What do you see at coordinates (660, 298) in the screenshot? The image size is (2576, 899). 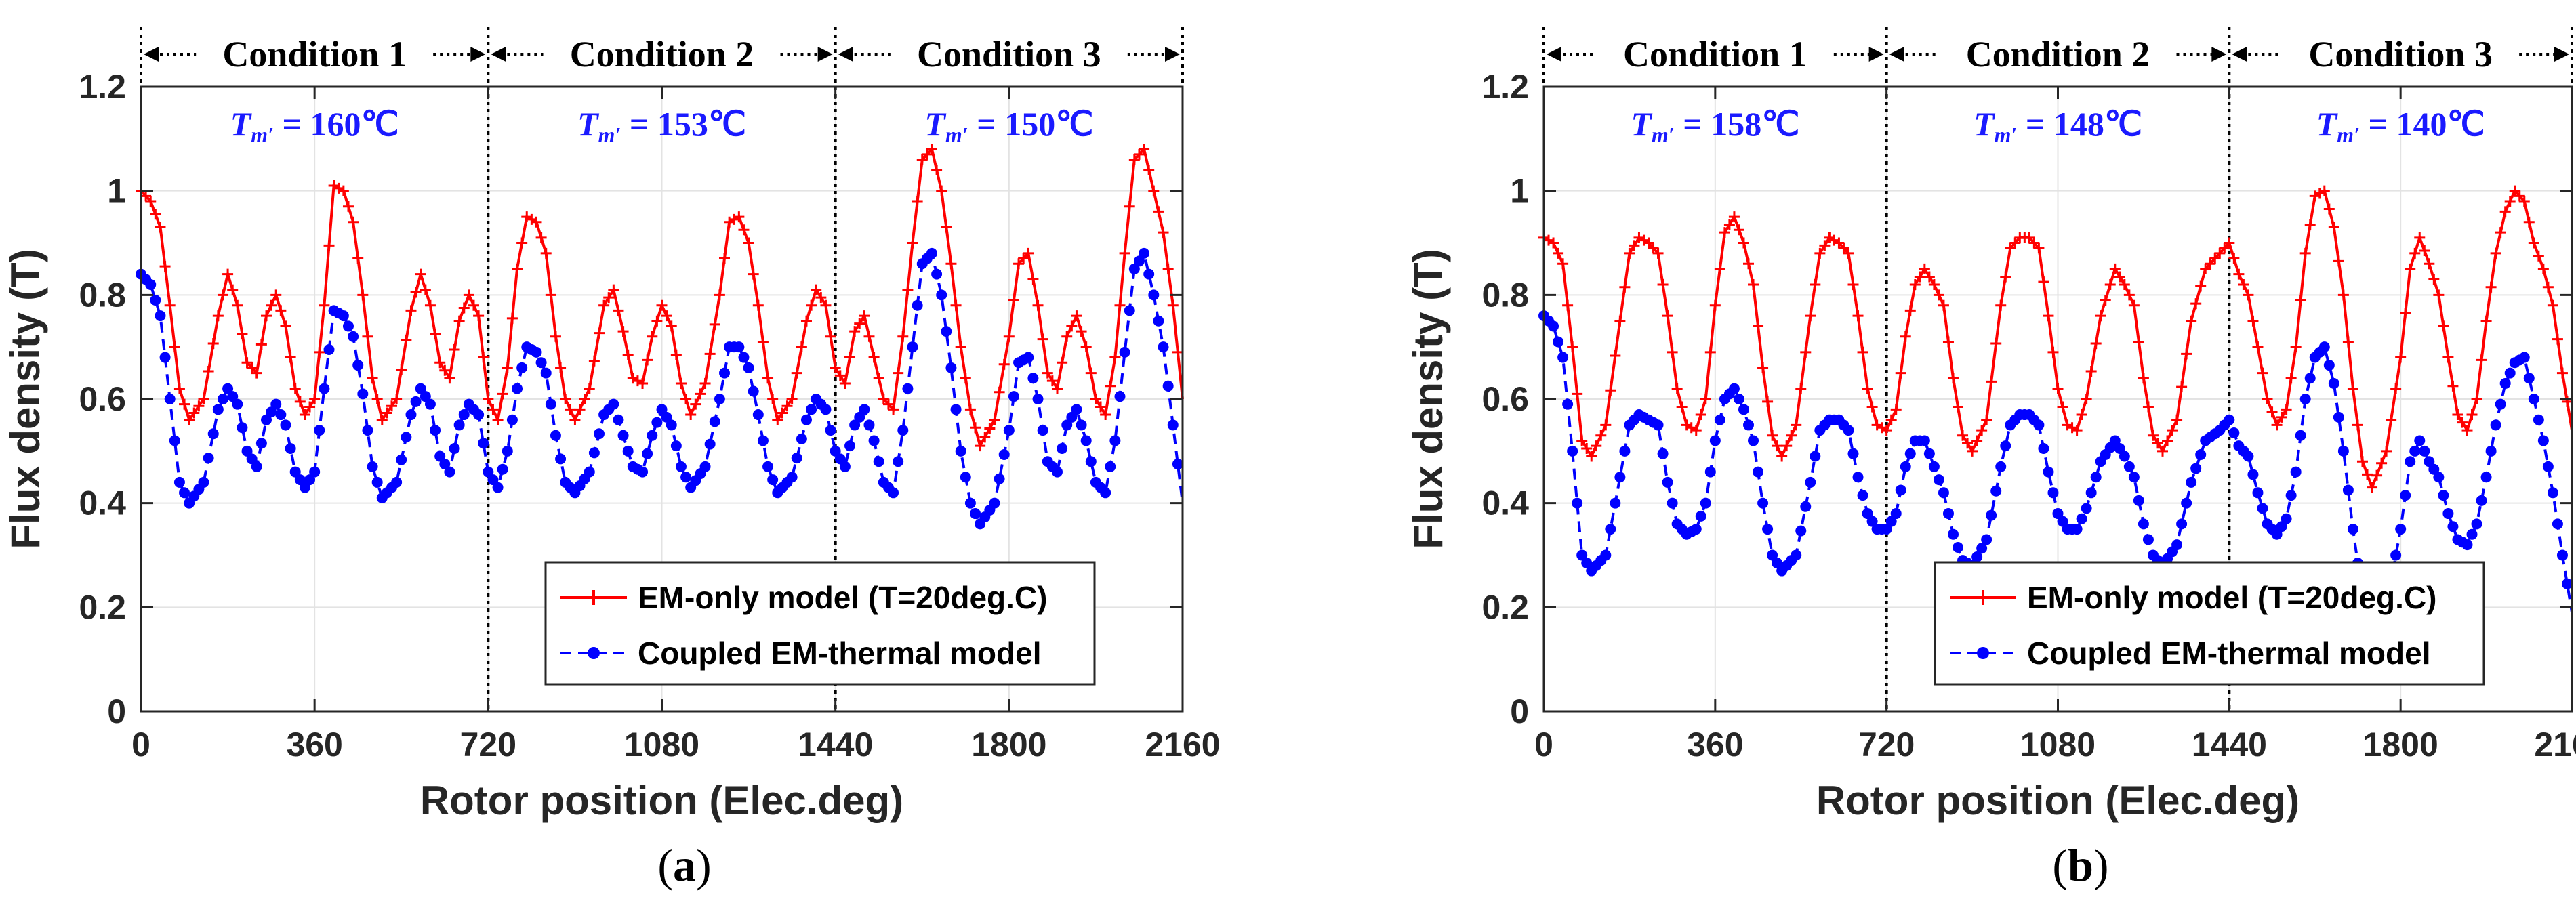 I see `series-markers-em-only` at bounding box center [660, 298].